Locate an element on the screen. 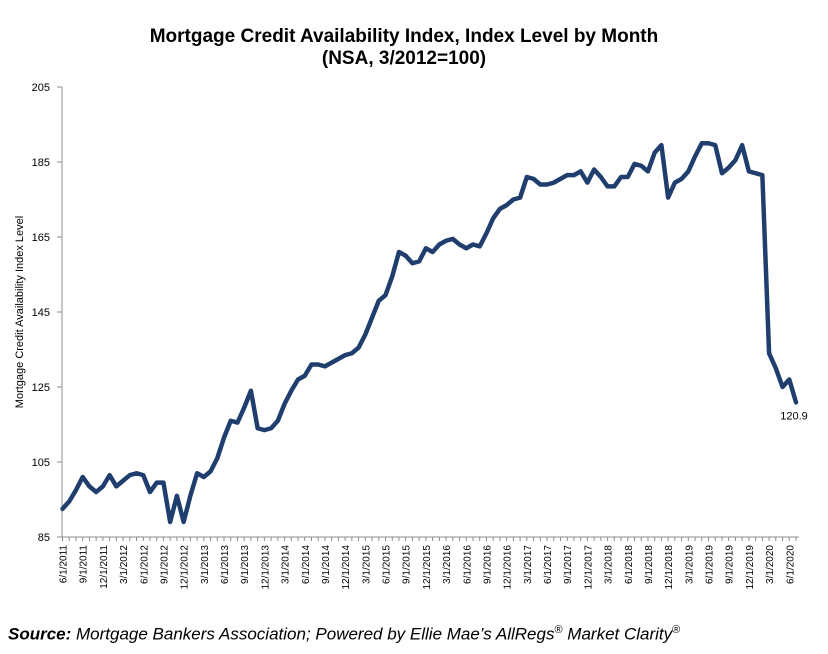 The width and height of the screenshot is (828, 654). x-tick-label: 3/1/2016 is located at coordinates (447, 564).